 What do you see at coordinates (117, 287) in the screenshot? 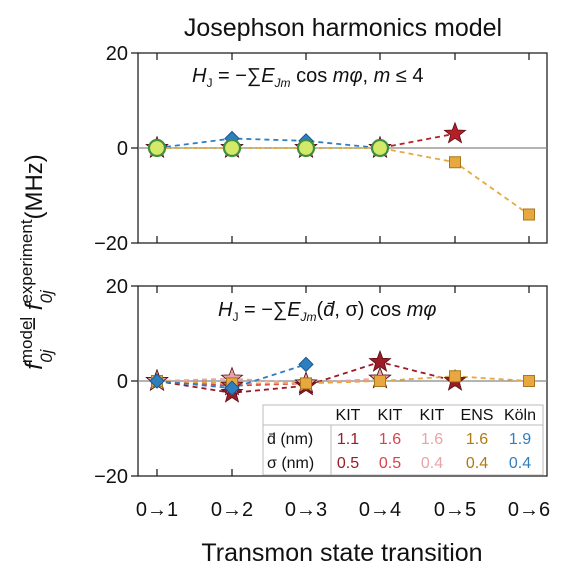
I see `bottom-ytick-20: 20` at bounding box center [117, 287].